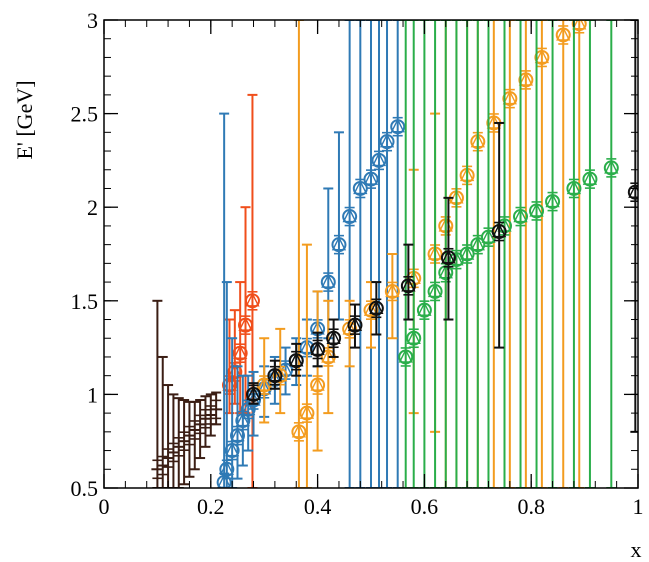  I want to click on x-tick-label: 0.8, so click(531, 506).